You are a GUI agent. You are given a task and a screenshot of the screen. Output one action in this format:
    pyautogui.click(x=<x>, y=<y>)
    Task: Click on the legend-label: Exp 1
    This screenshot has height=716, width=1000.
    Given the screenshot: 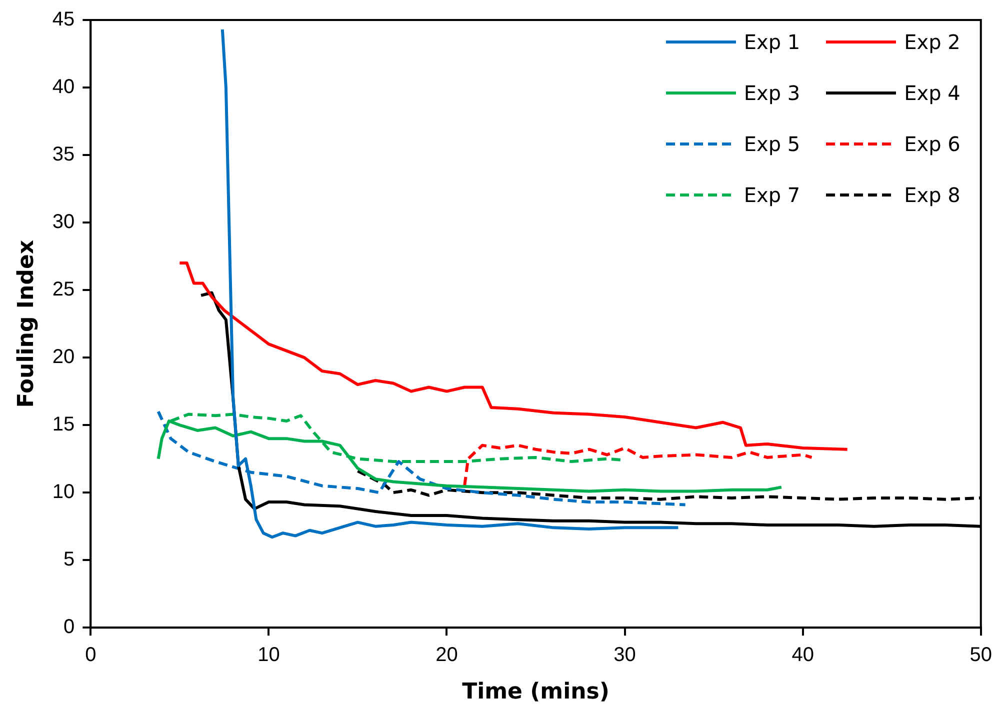 What is the action you would take?
    pyautogui.click(x=772, y=42)
    